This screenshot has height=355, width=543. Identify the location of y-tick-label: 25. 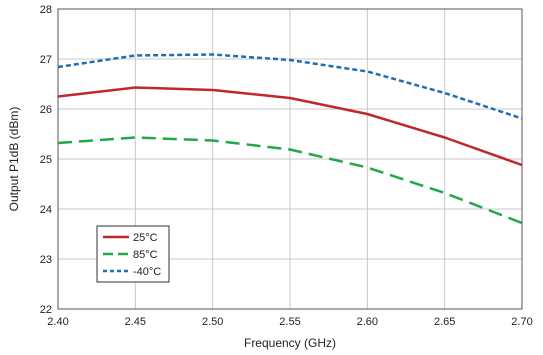
(46, 160).